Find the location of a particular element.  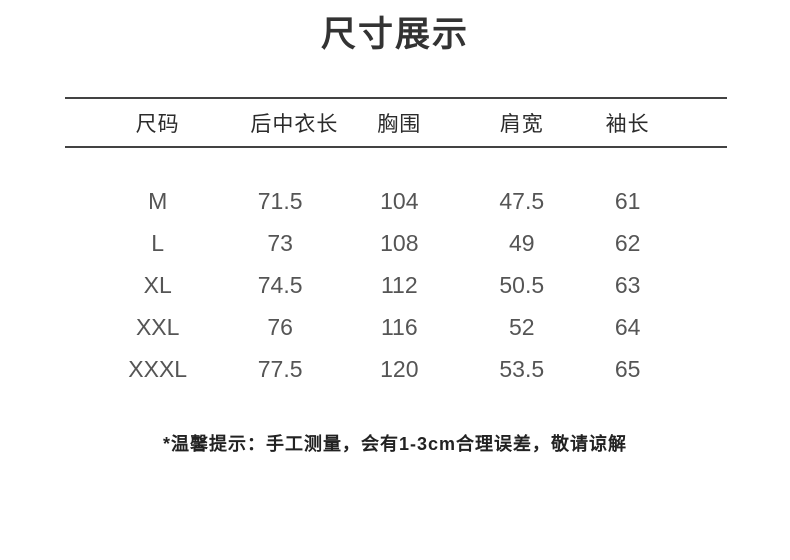

value-cell: 71.5 is located at coordinates (280, 201).